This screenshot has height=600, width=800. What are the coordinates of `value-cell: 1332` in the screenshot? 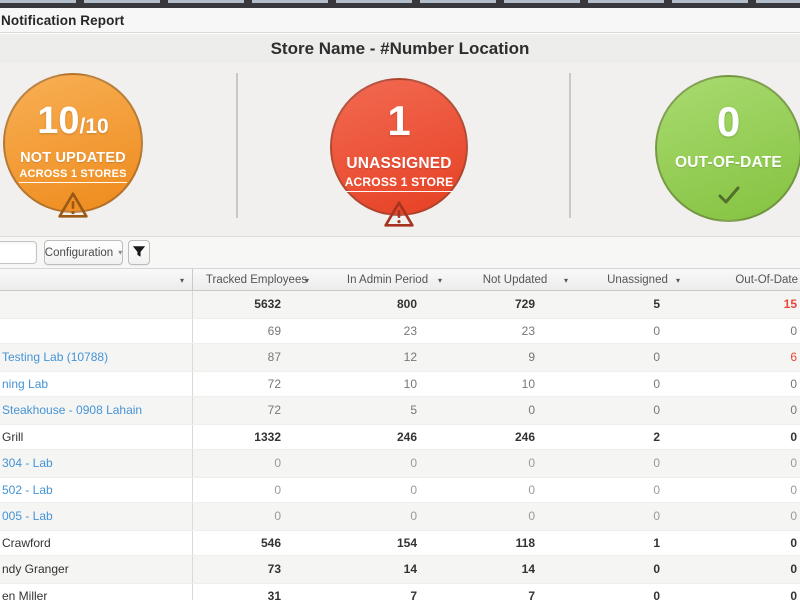 It's located at (267, 436).